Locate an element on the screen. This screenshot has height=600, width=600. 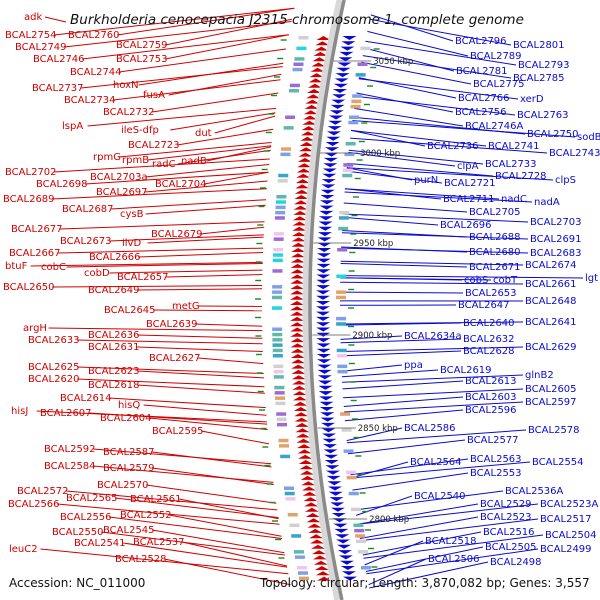
backbone-shadow is located at coordinates (323, 300).